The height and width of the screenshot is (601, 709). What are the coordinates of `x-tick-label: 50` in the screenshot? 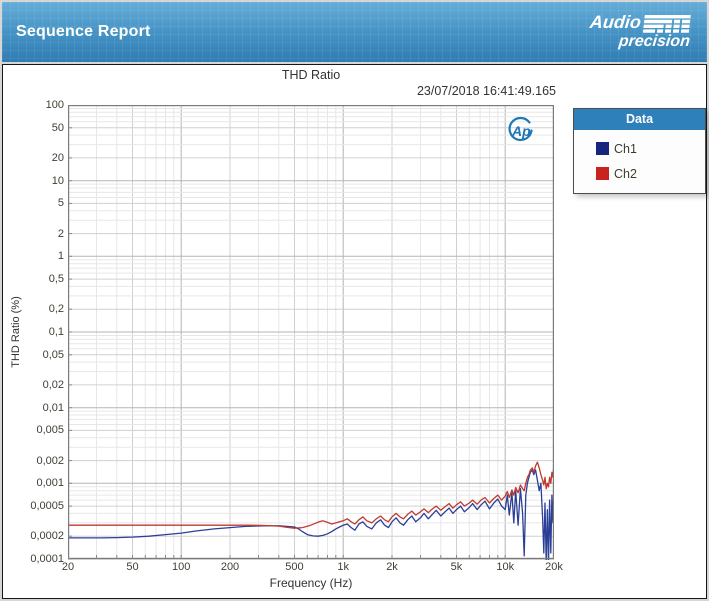 It's located at (132, 567).